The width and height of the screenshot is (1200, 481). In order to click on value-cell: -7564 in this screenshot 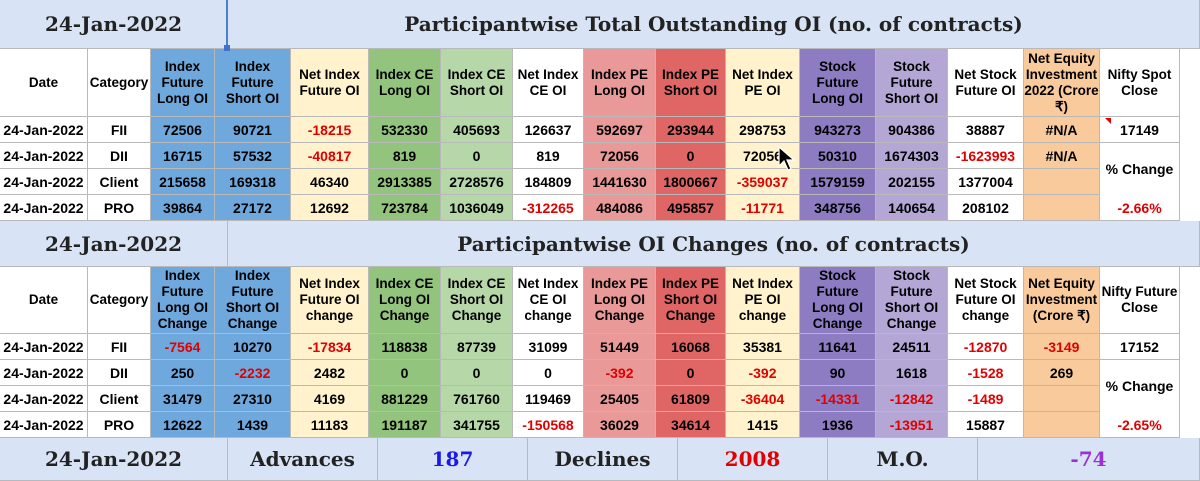, I will do `click(183, 347)`.